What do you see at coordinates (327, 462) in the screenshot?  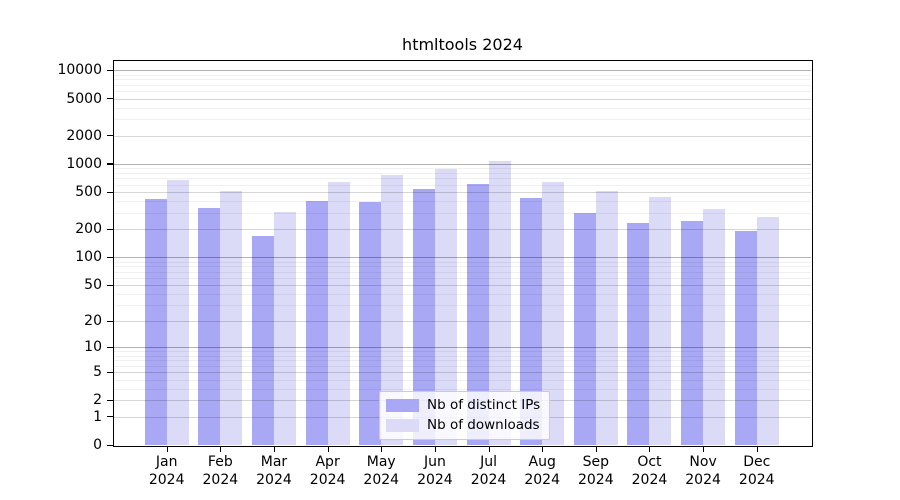 I see `x-tick-month: Apr` at bounding box center [327, 462].